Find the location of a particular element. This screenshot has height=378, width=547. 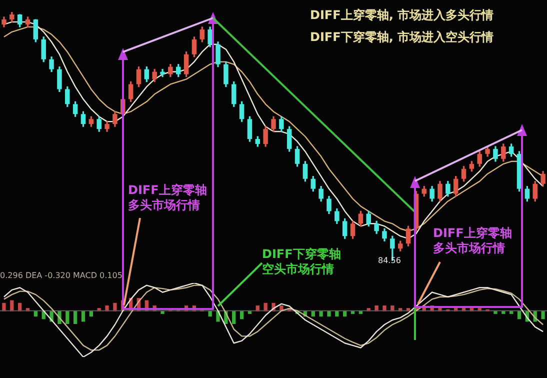

annotation: 84.56 is located at coordinates (389, 261).